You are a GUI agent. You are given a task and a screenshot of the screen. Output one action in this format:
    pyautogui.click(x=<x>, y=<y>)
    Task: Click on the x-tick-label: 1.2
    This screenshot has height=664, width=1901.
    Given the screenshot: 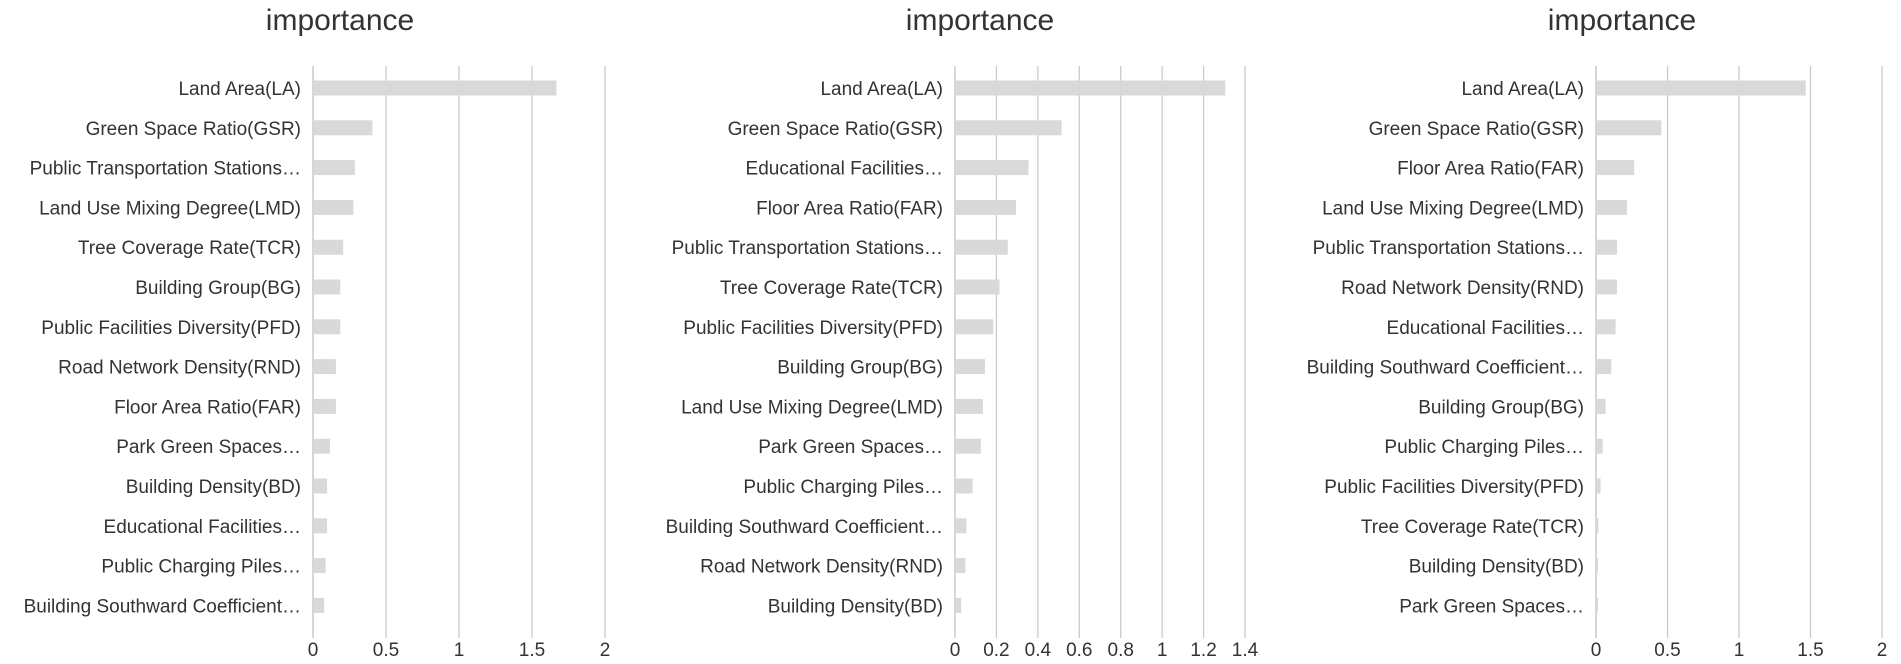 What is the action you would take?
    pyautogui.click(x=1203, y=650)
    